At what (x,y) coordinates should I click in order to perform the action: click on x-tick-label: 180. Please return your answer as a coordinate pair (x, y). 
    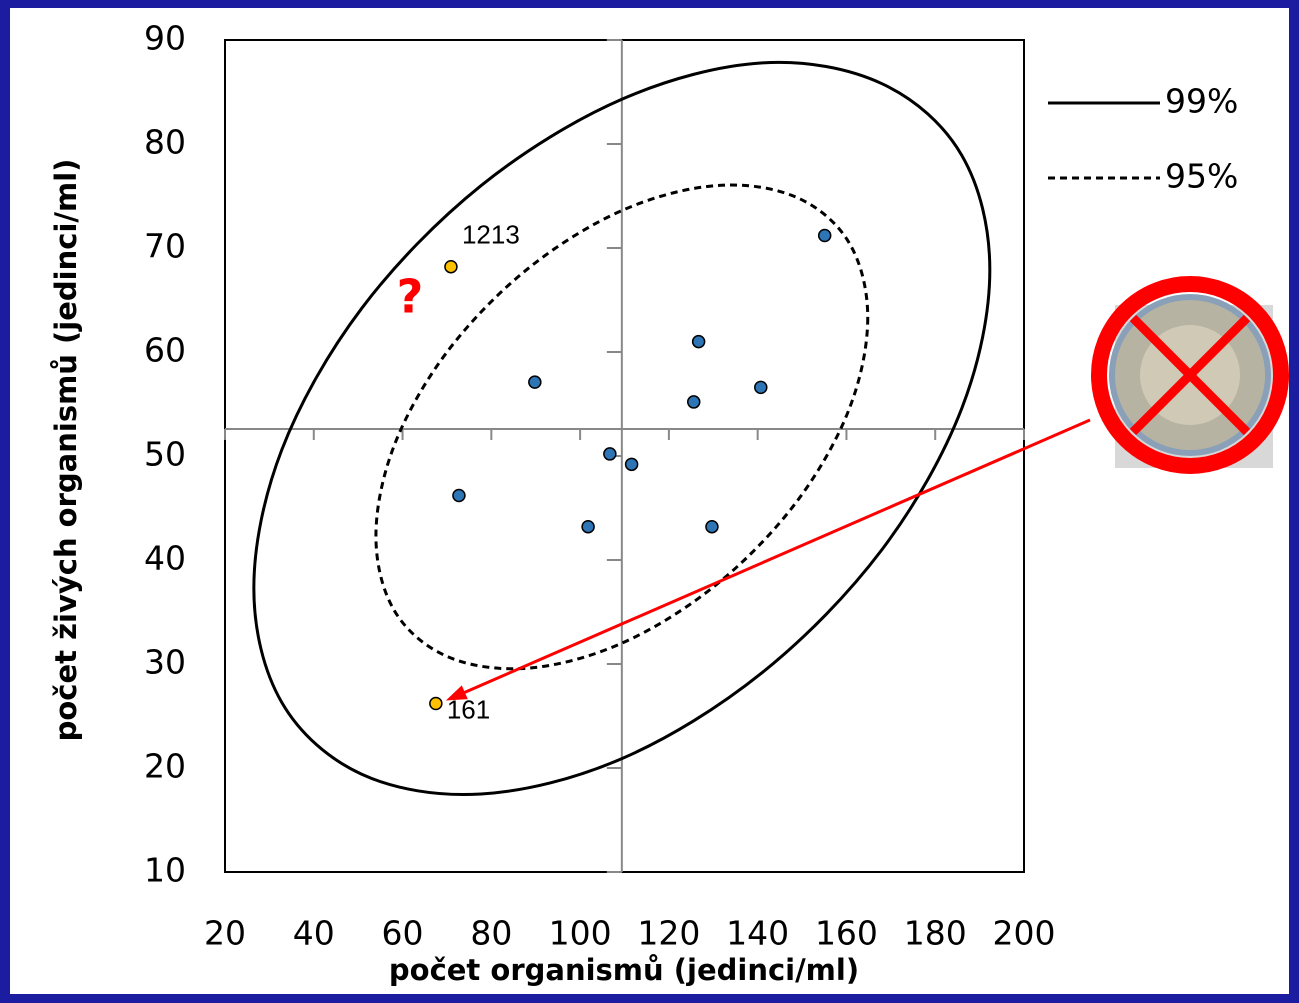
    Looking at the image, I should click on (935, 933).